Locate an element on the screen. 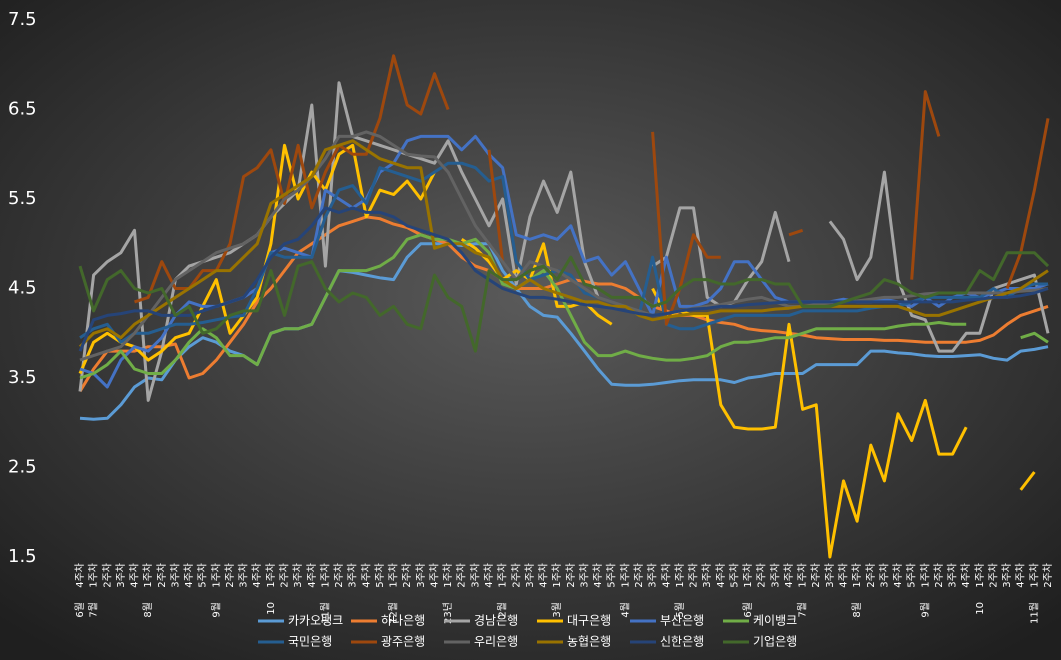 This screenshot has height=660, width=1061. y-tick-label: 3.5 is located at coordinates (22, 377).